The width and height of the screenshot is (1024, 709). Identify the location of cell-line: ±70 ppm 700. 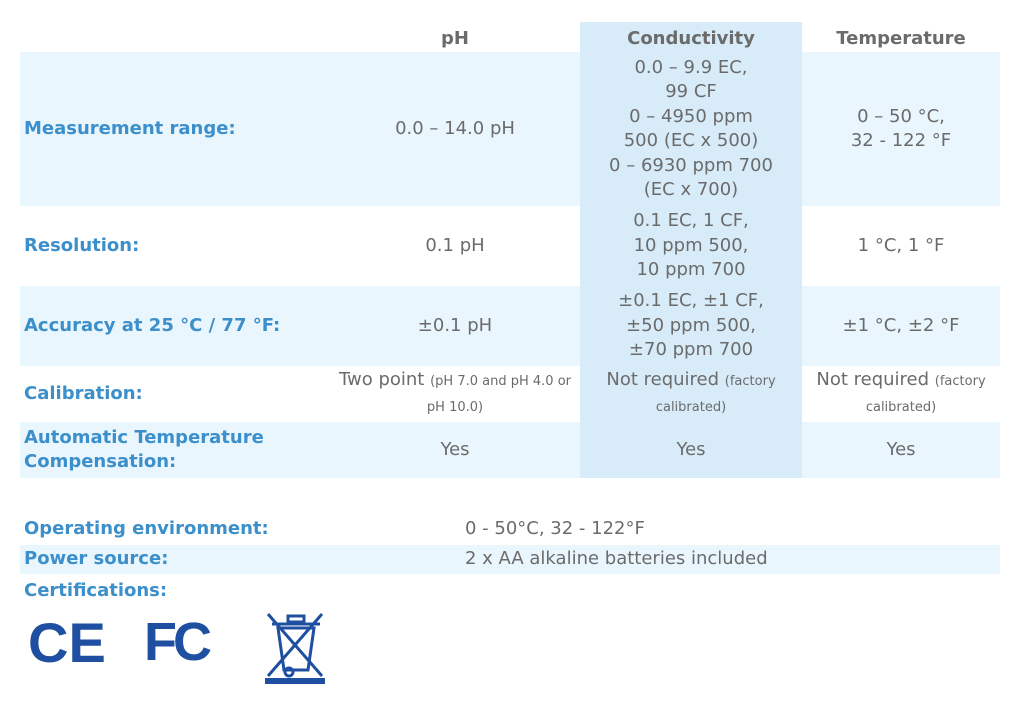
(691, 350).